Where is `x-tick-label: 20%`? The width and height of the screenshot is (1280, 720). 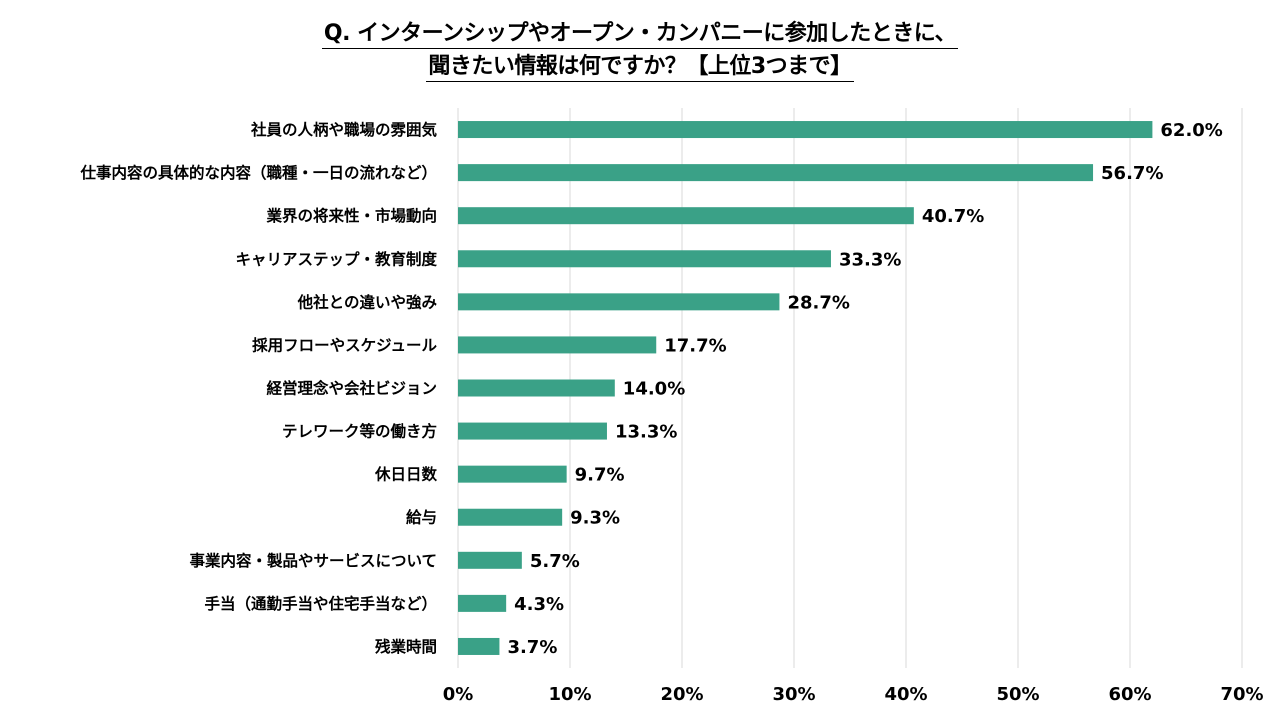
x-tick-label: 20% is located at coordinates (681, 694).